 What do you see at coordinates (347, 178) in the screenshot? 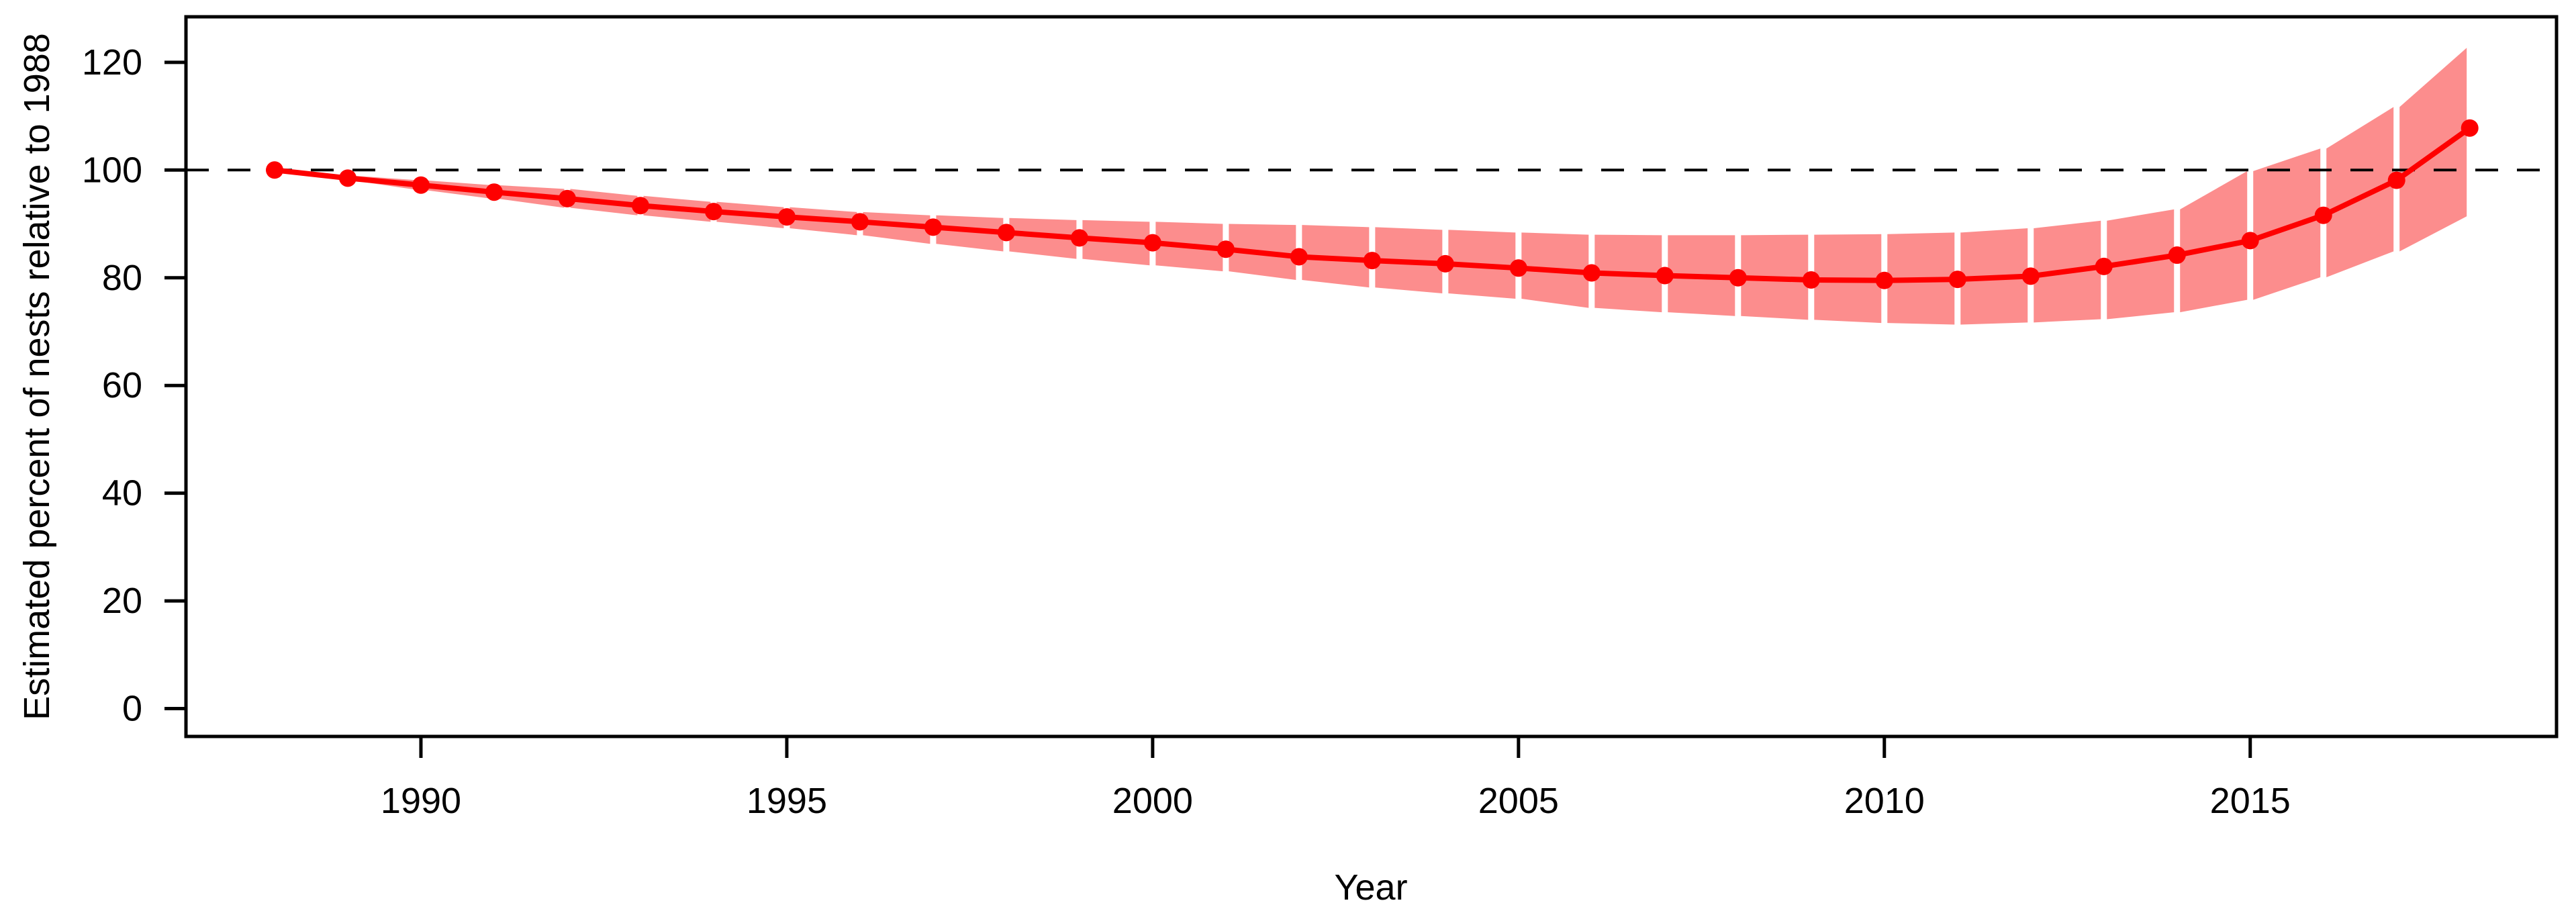
I see `data-point-1989` at bounding box center [347, 178].